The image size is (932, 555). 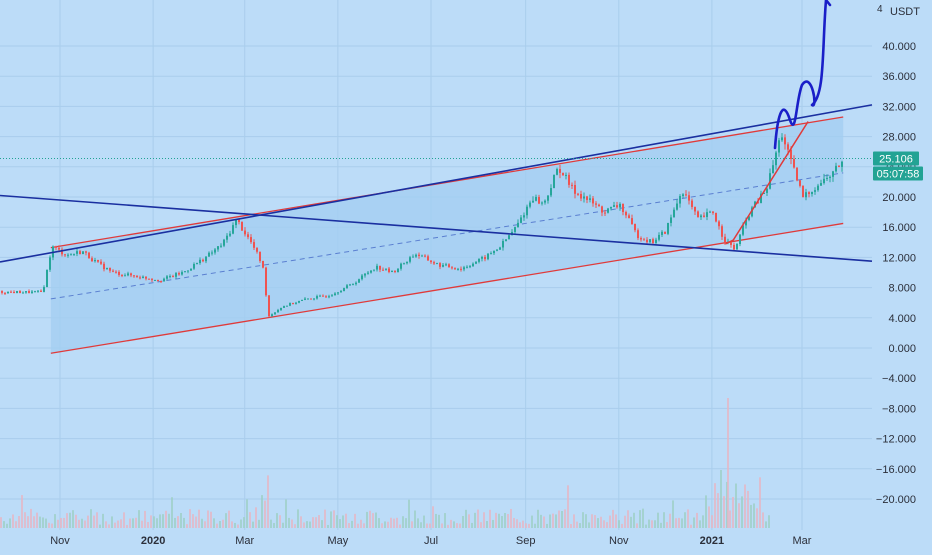 I want to click on last-price-badge, so click(x=896, y=158).